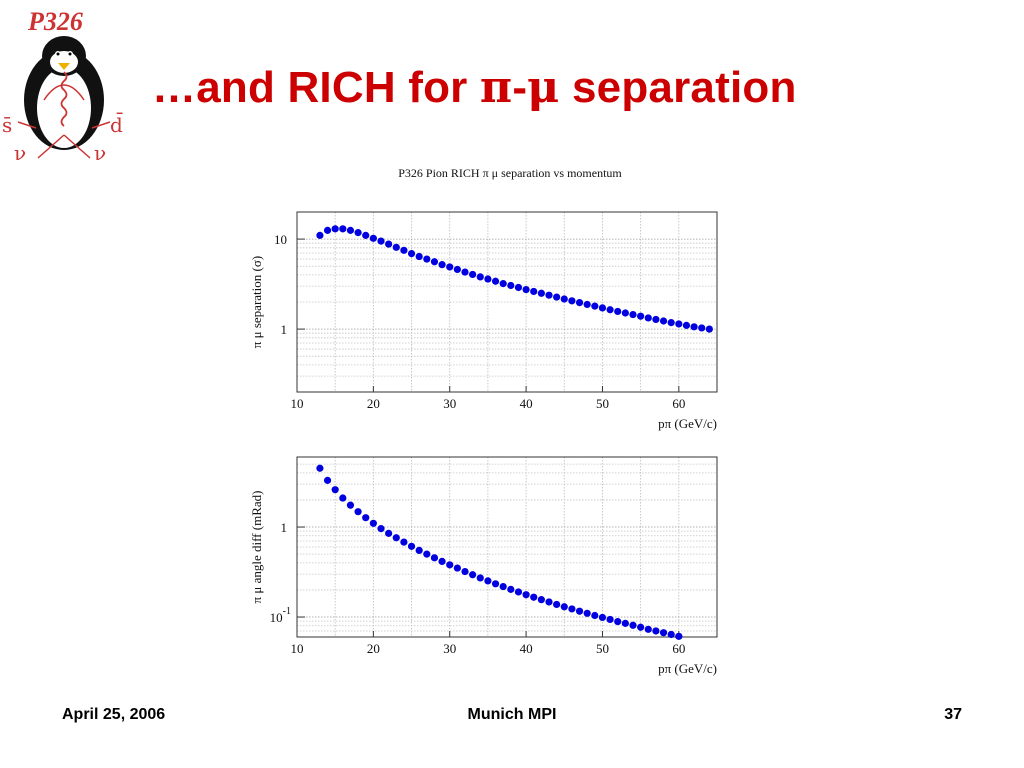  I want to click on nu-line-right-icon, so click(77, 146).